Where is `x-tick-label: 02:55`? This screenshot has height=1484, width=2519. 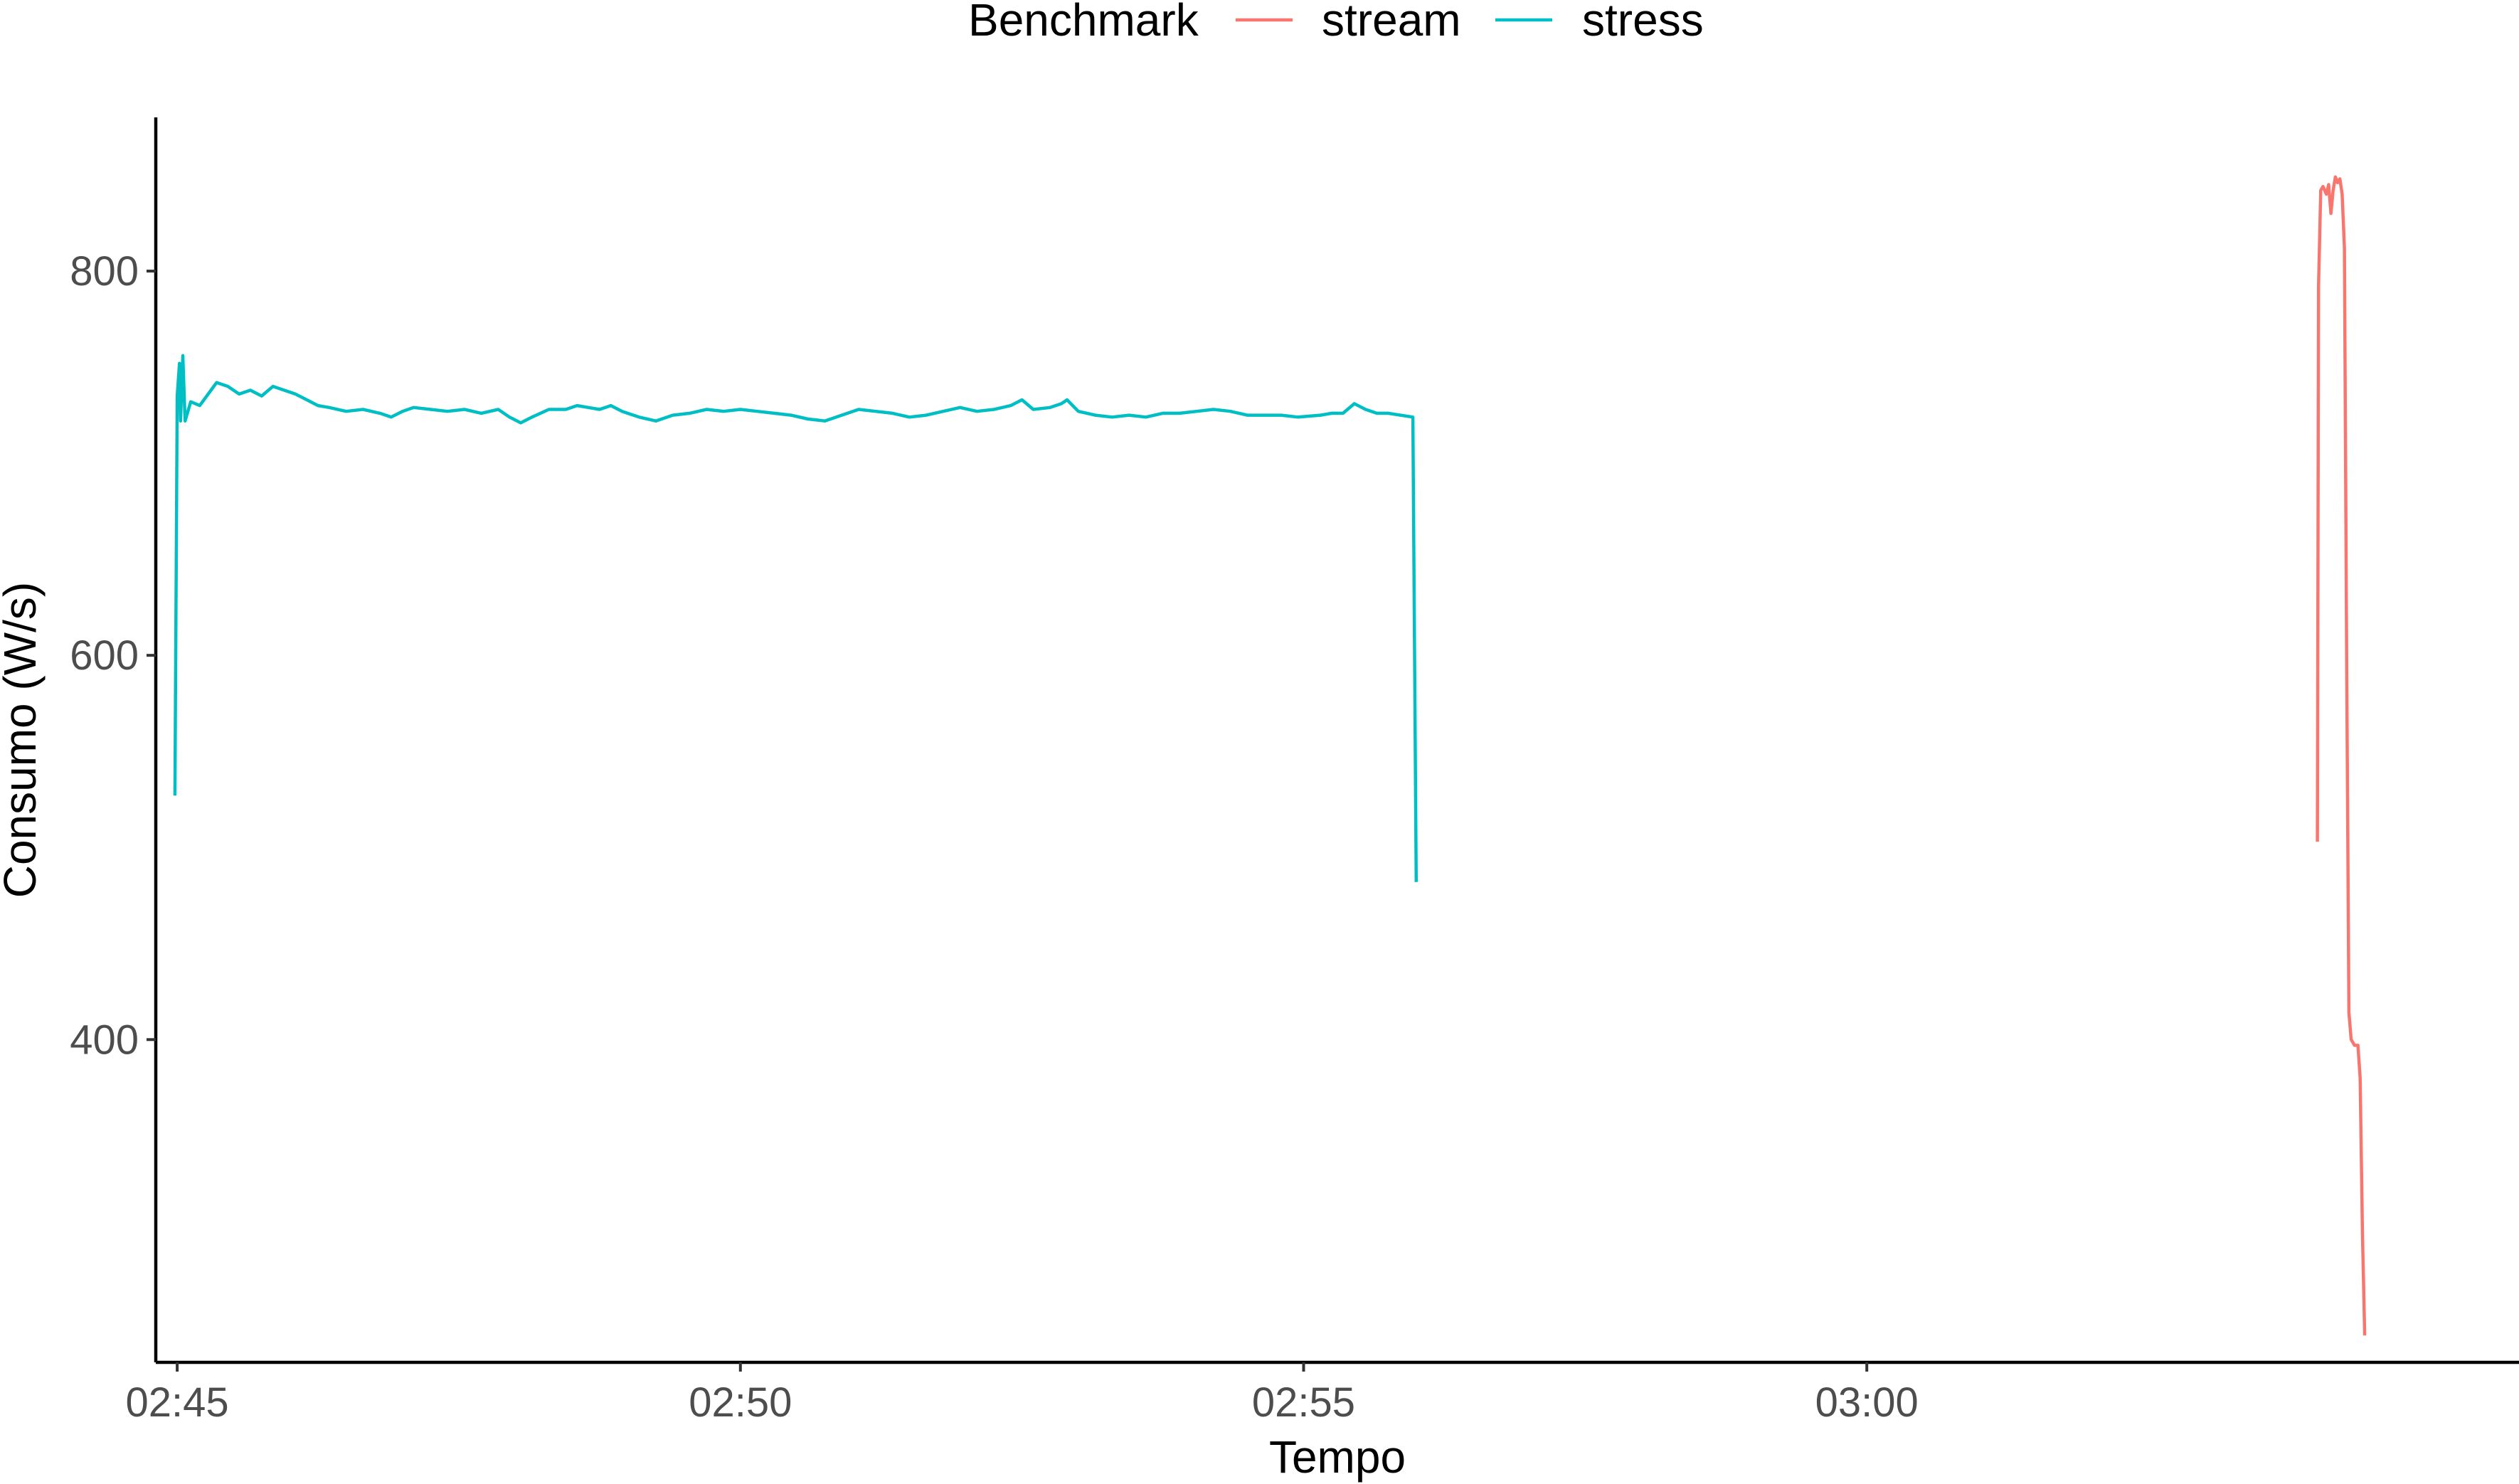 x-tick-label: 02:55 is located at coordinates (1303, 1402).